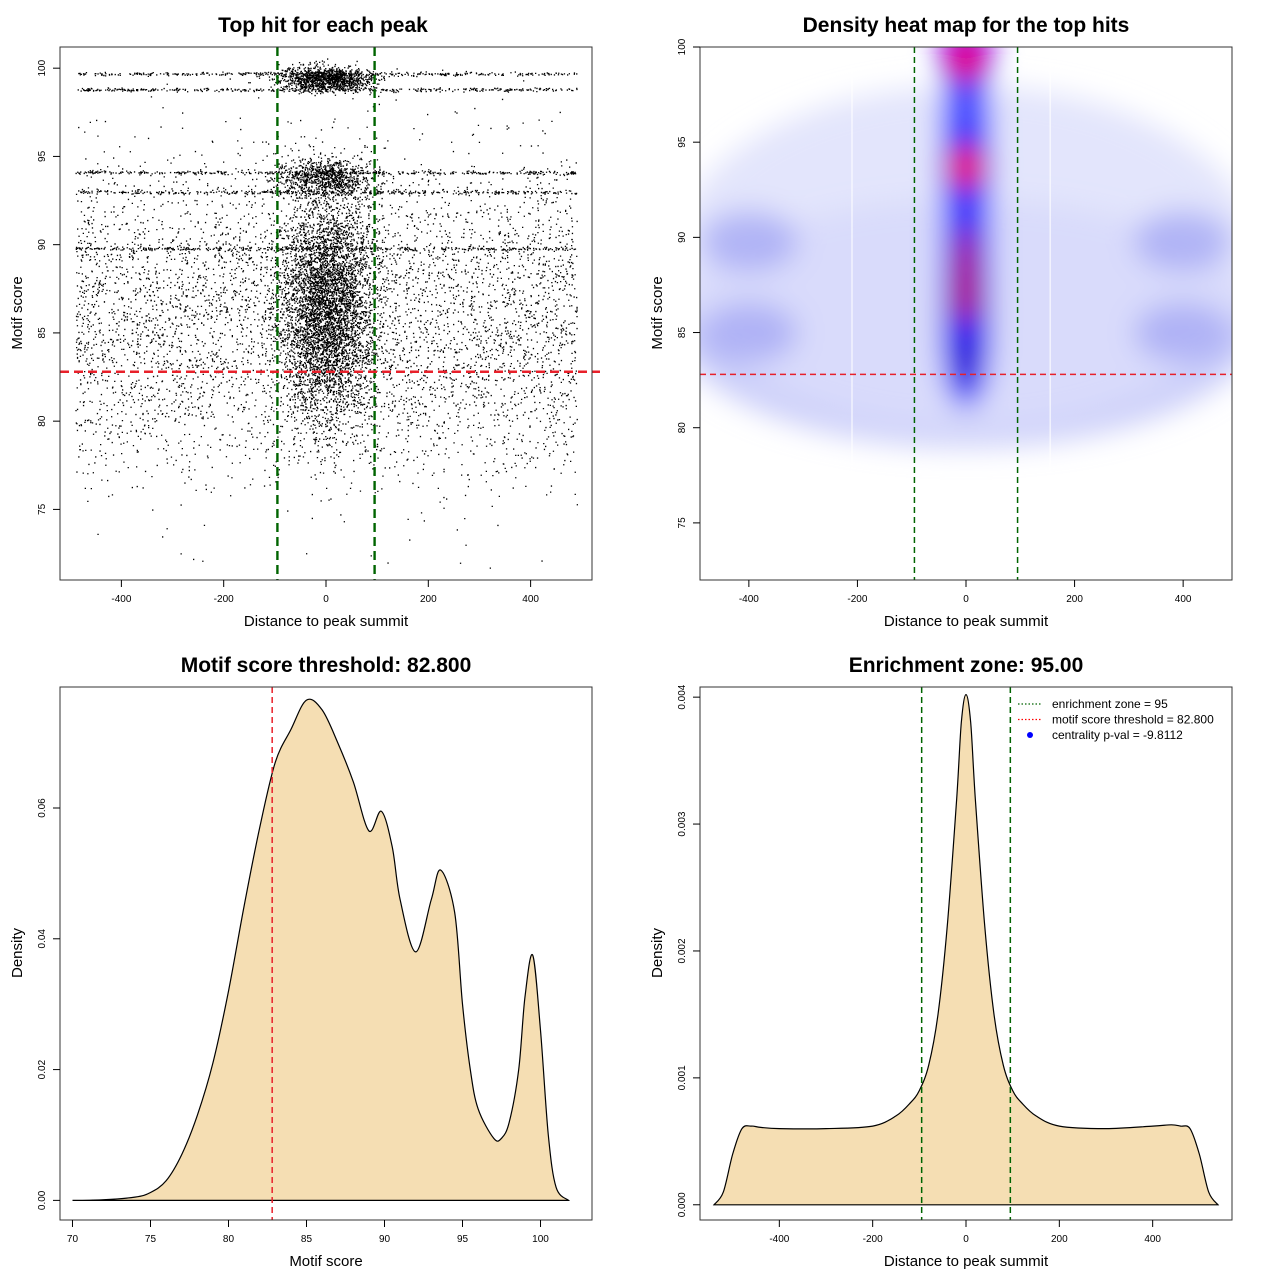 The image size is (1280, 1280). Describe the element at coordinates (966, 665) in the screenshot. I see `distance-density-title: Enrichment zone: 95.00` at that location.